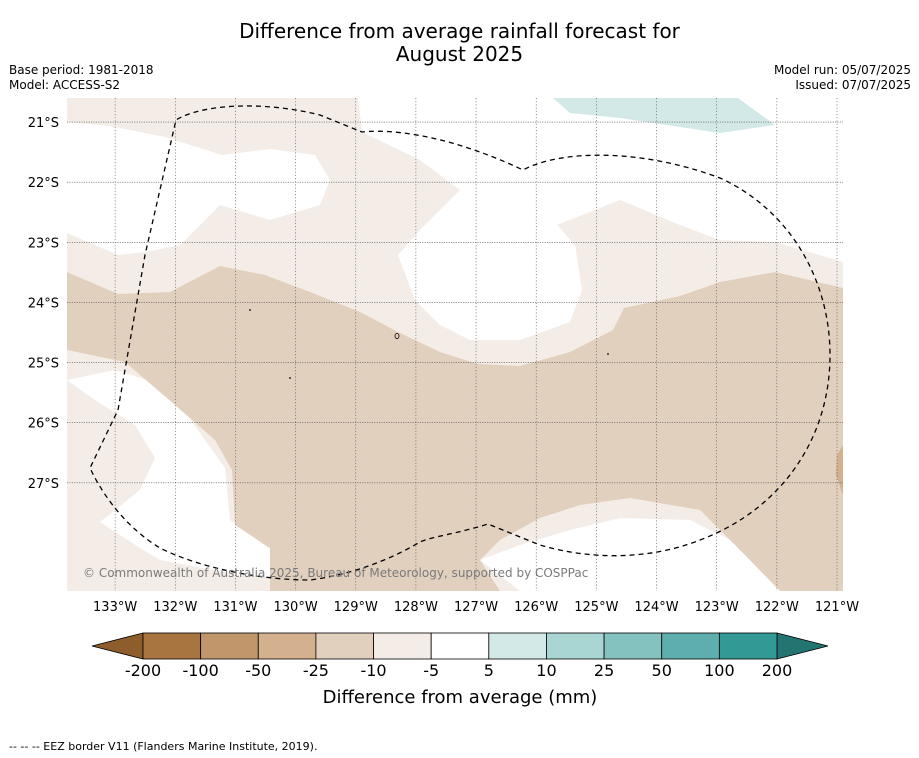  Describe the element at coordinates (839, 470) in the screenshot. I see `anomaly-region-east-patch` at that location.